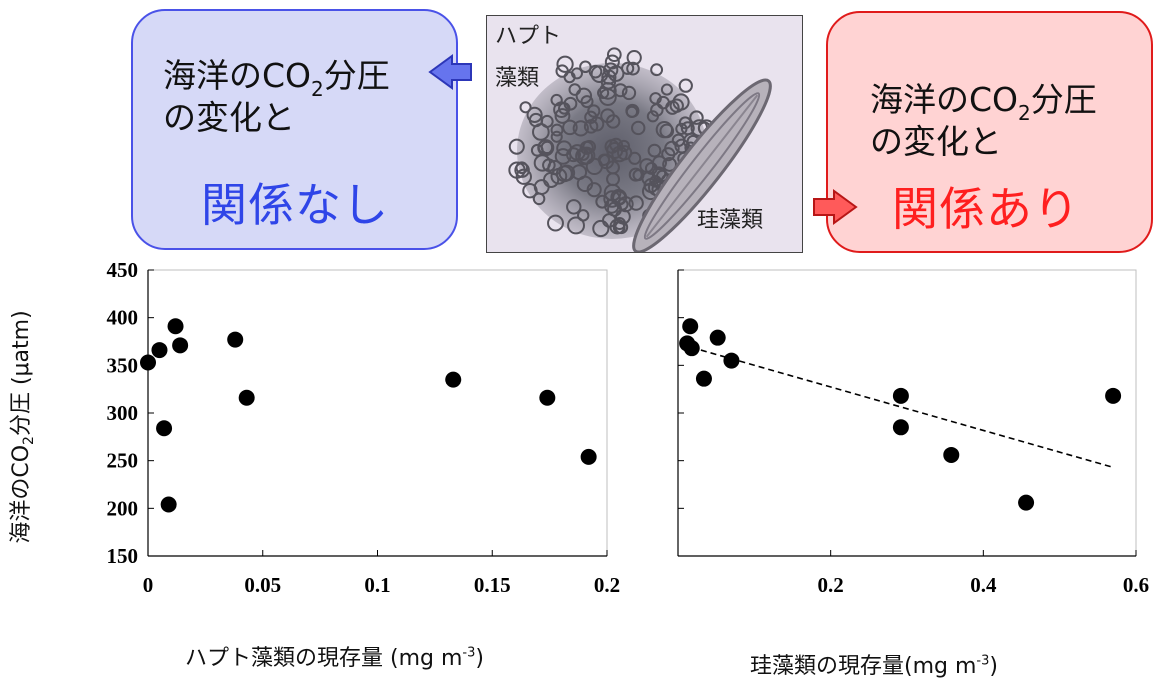  I want to click on y-tick-label: 400, so click(123, 318).